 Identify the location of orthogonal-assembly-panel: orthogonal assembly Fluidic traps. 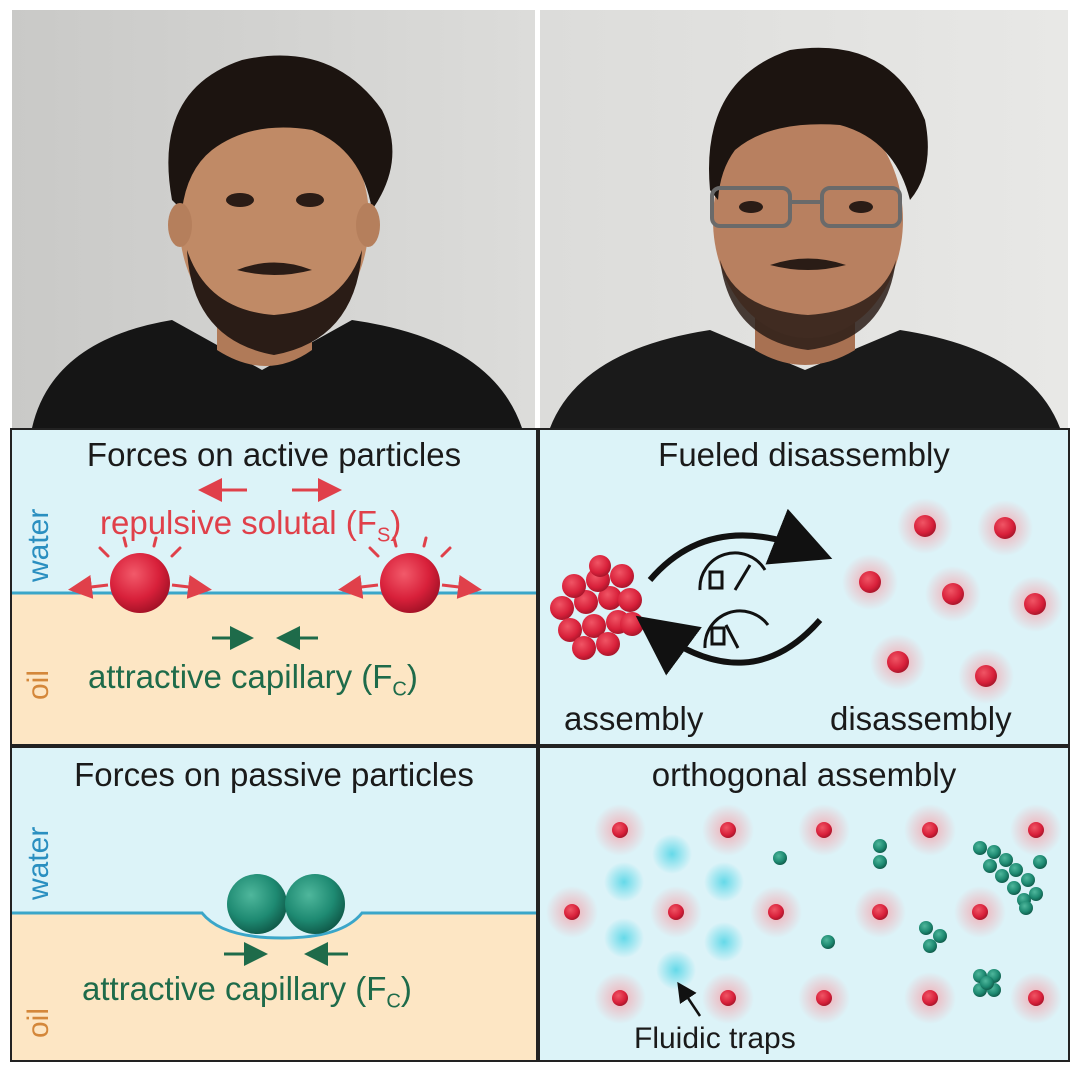
(804, 904).